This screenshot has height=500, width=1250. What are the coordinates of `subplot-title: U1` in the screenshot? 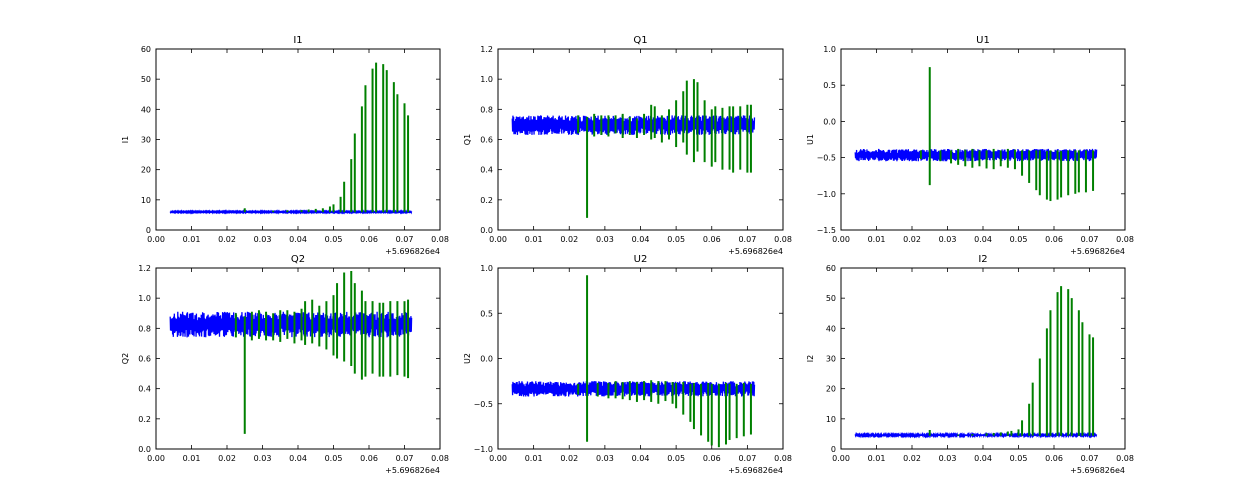 It's located at (983, 40).